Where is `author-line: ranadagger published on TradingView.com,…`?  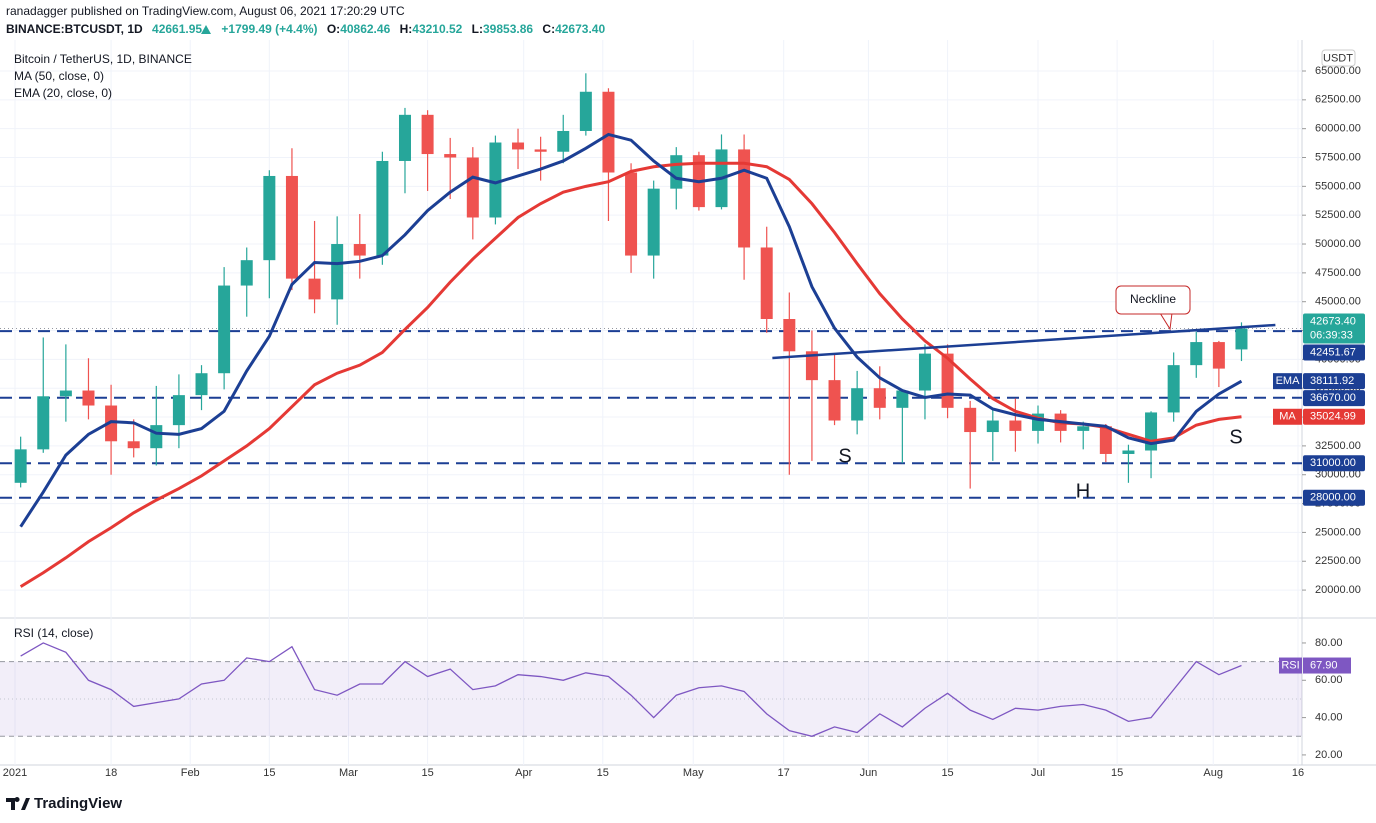
author-line: ranadagger published on TradingView.com,… is located at coordinates (205, 11).